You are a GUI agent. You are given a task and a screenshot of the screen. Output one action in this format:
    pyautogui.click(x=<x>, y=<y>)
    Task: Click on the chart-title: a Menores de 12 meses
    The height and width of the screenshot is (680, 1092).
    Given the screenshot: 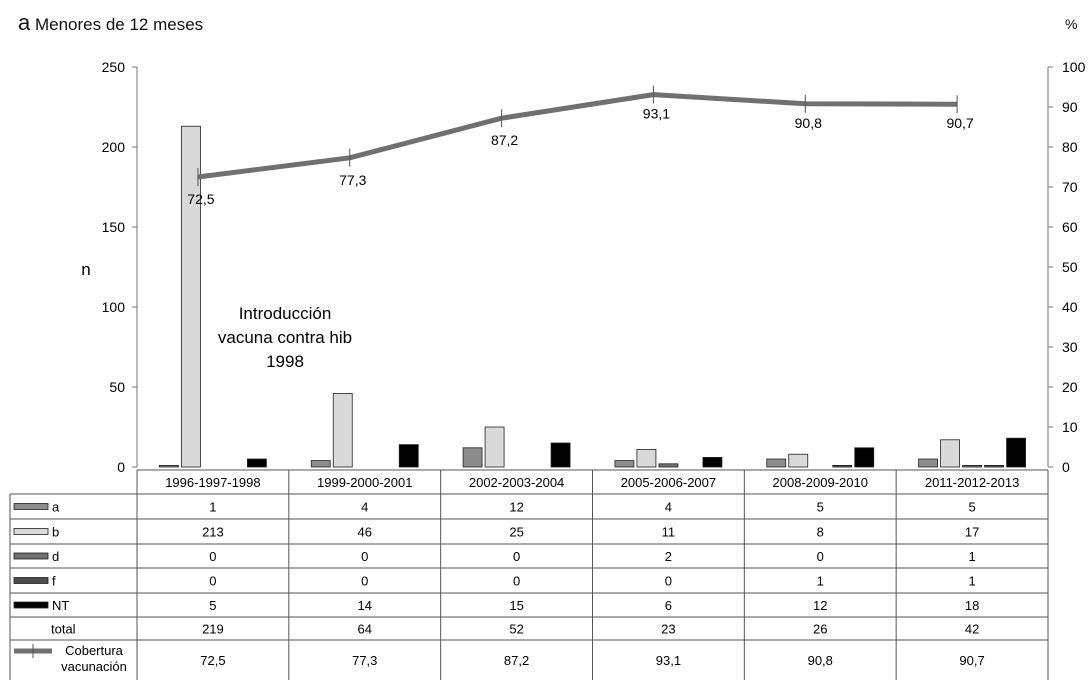 What is the action you would take?
    pyautogui.click(x=110, y=23)
    